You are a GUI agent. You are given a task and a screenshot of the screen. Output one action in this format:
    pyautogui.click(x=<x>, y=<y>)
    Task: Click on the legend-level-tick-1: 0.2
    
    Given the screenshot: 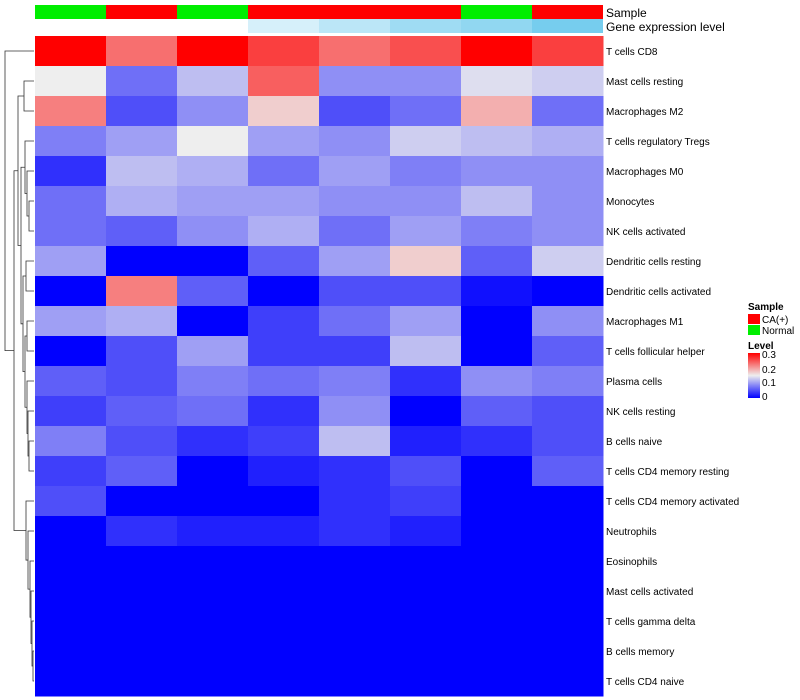 What is the action you would take?
    pyautogui.click(x=769, y=370)
    